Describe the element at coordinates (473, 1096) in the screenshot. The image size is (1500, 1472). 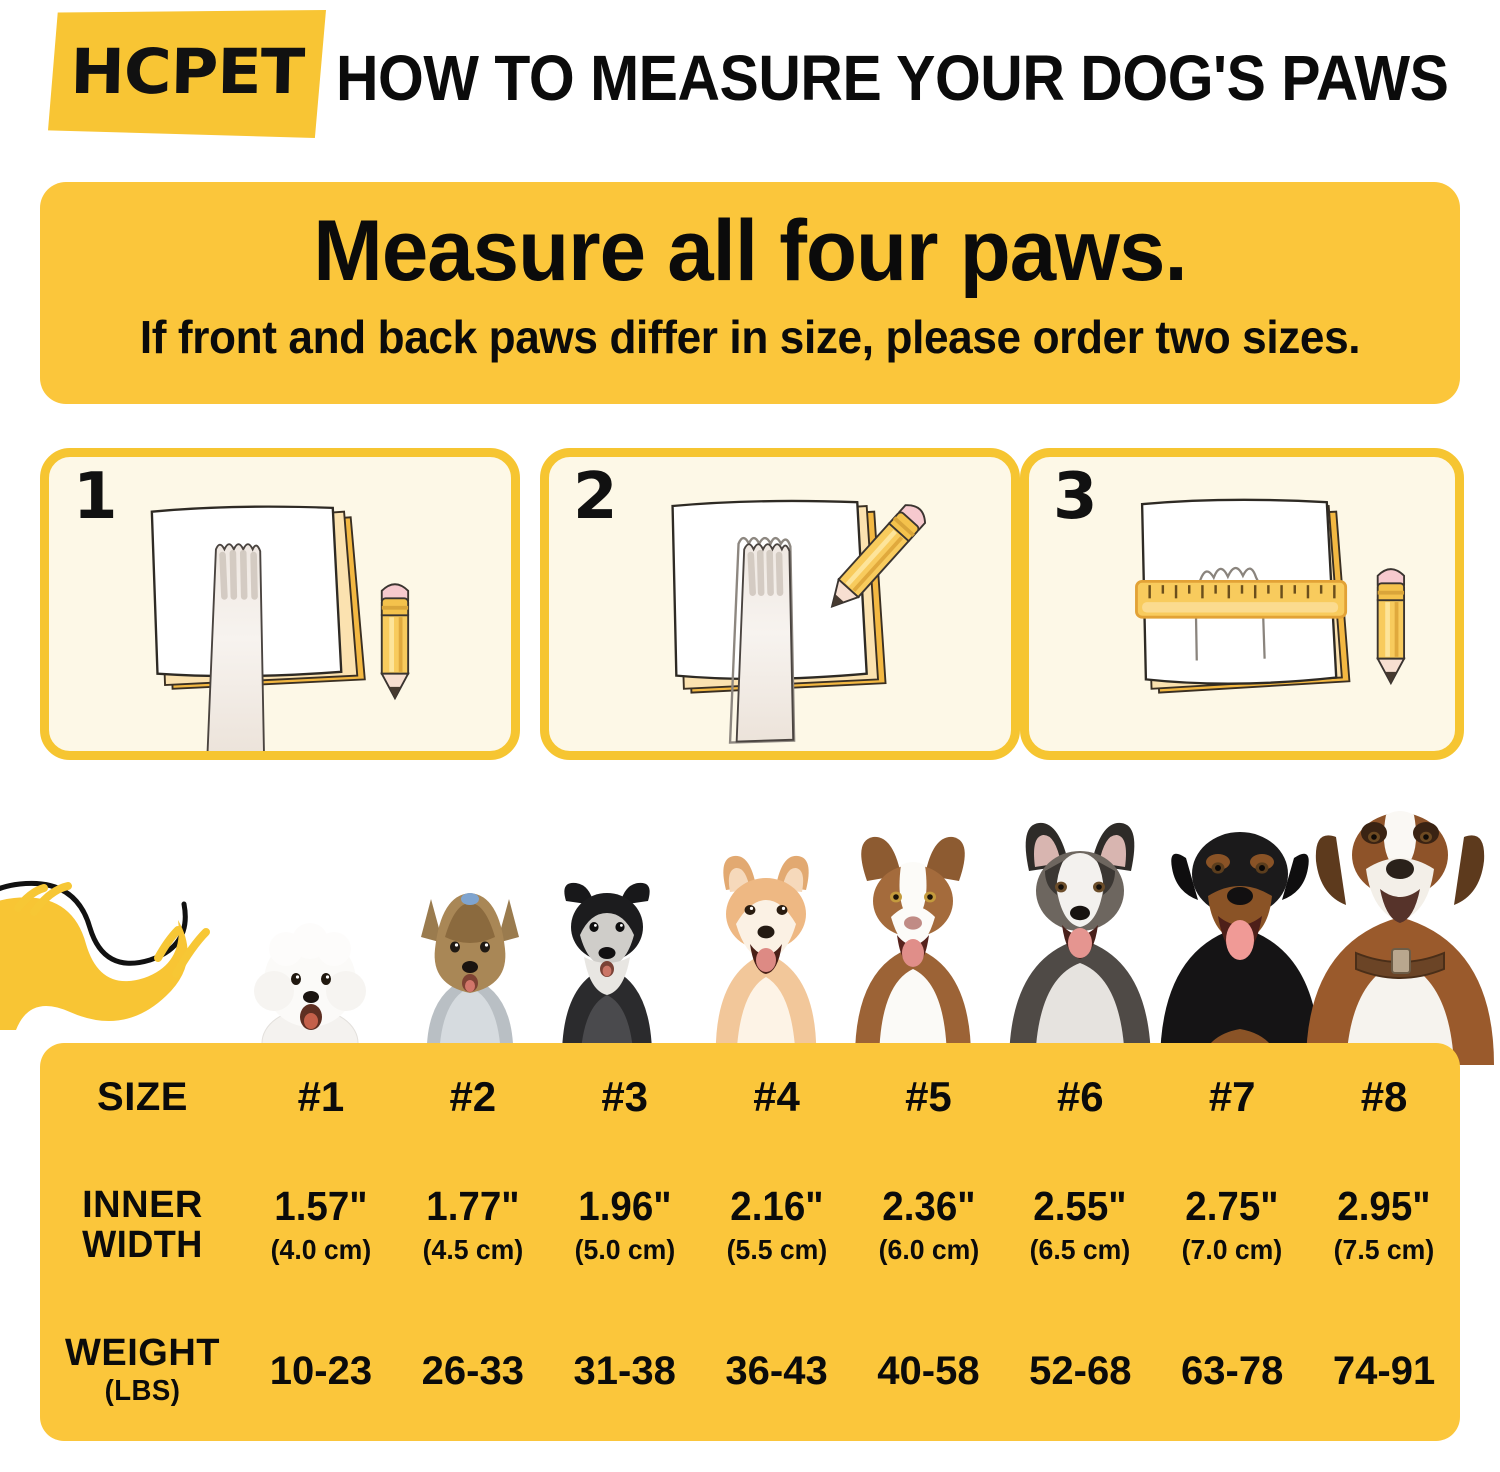
I see `size-cell-2: #2` at that location.